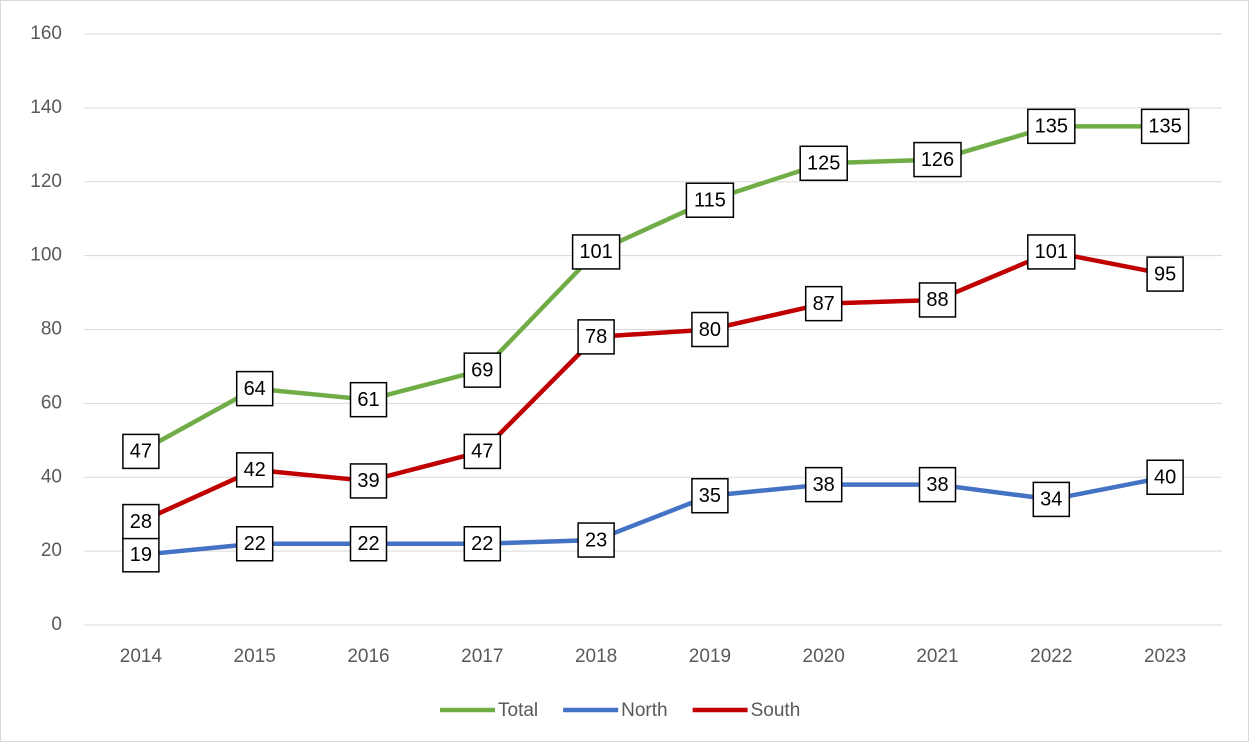 This screenshot has width=1249, height=742. I want to click on data-label: 39, so click(368, 481).